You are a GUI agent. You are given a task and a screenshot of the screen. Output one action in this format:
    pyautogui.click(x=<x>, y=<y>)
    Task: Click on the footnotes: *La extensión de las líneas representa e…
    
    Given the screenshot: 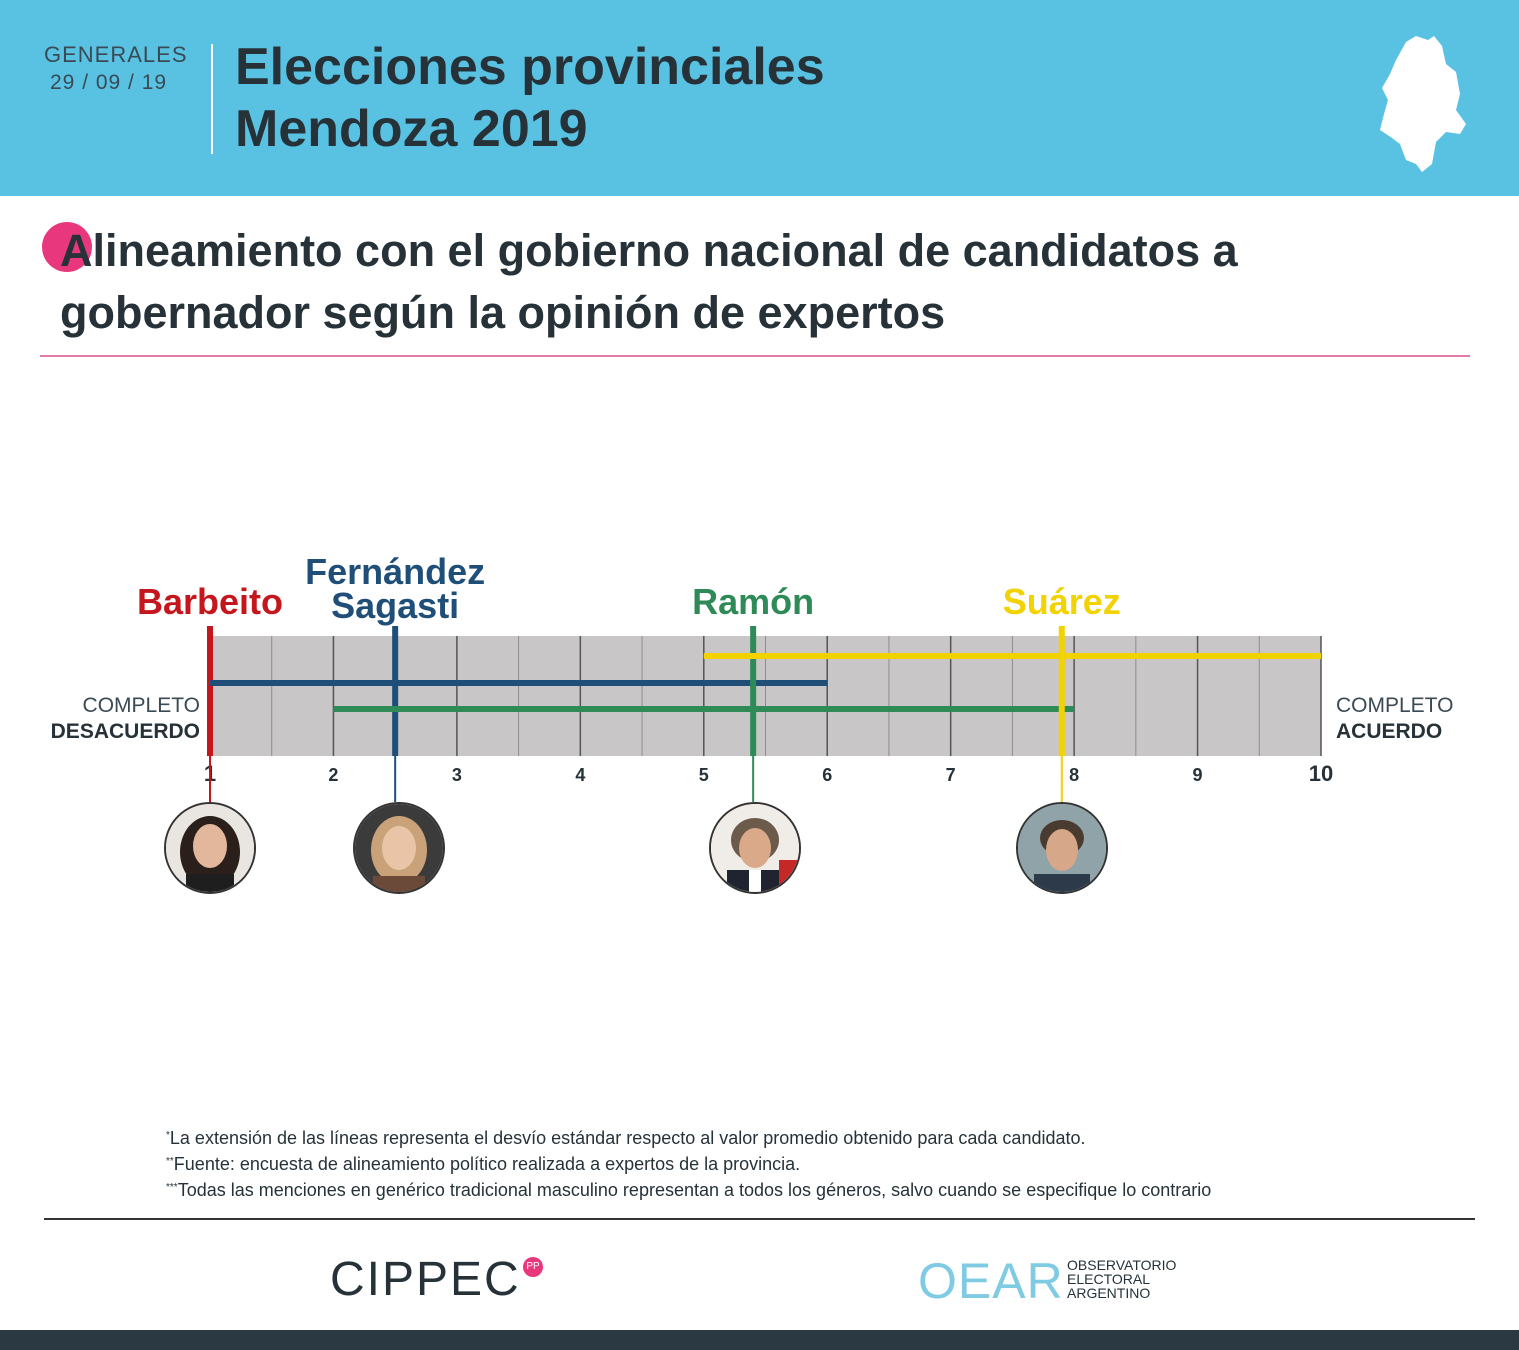 What is the action you would take?
    pyautogui.click(x=688, y=1163)
    